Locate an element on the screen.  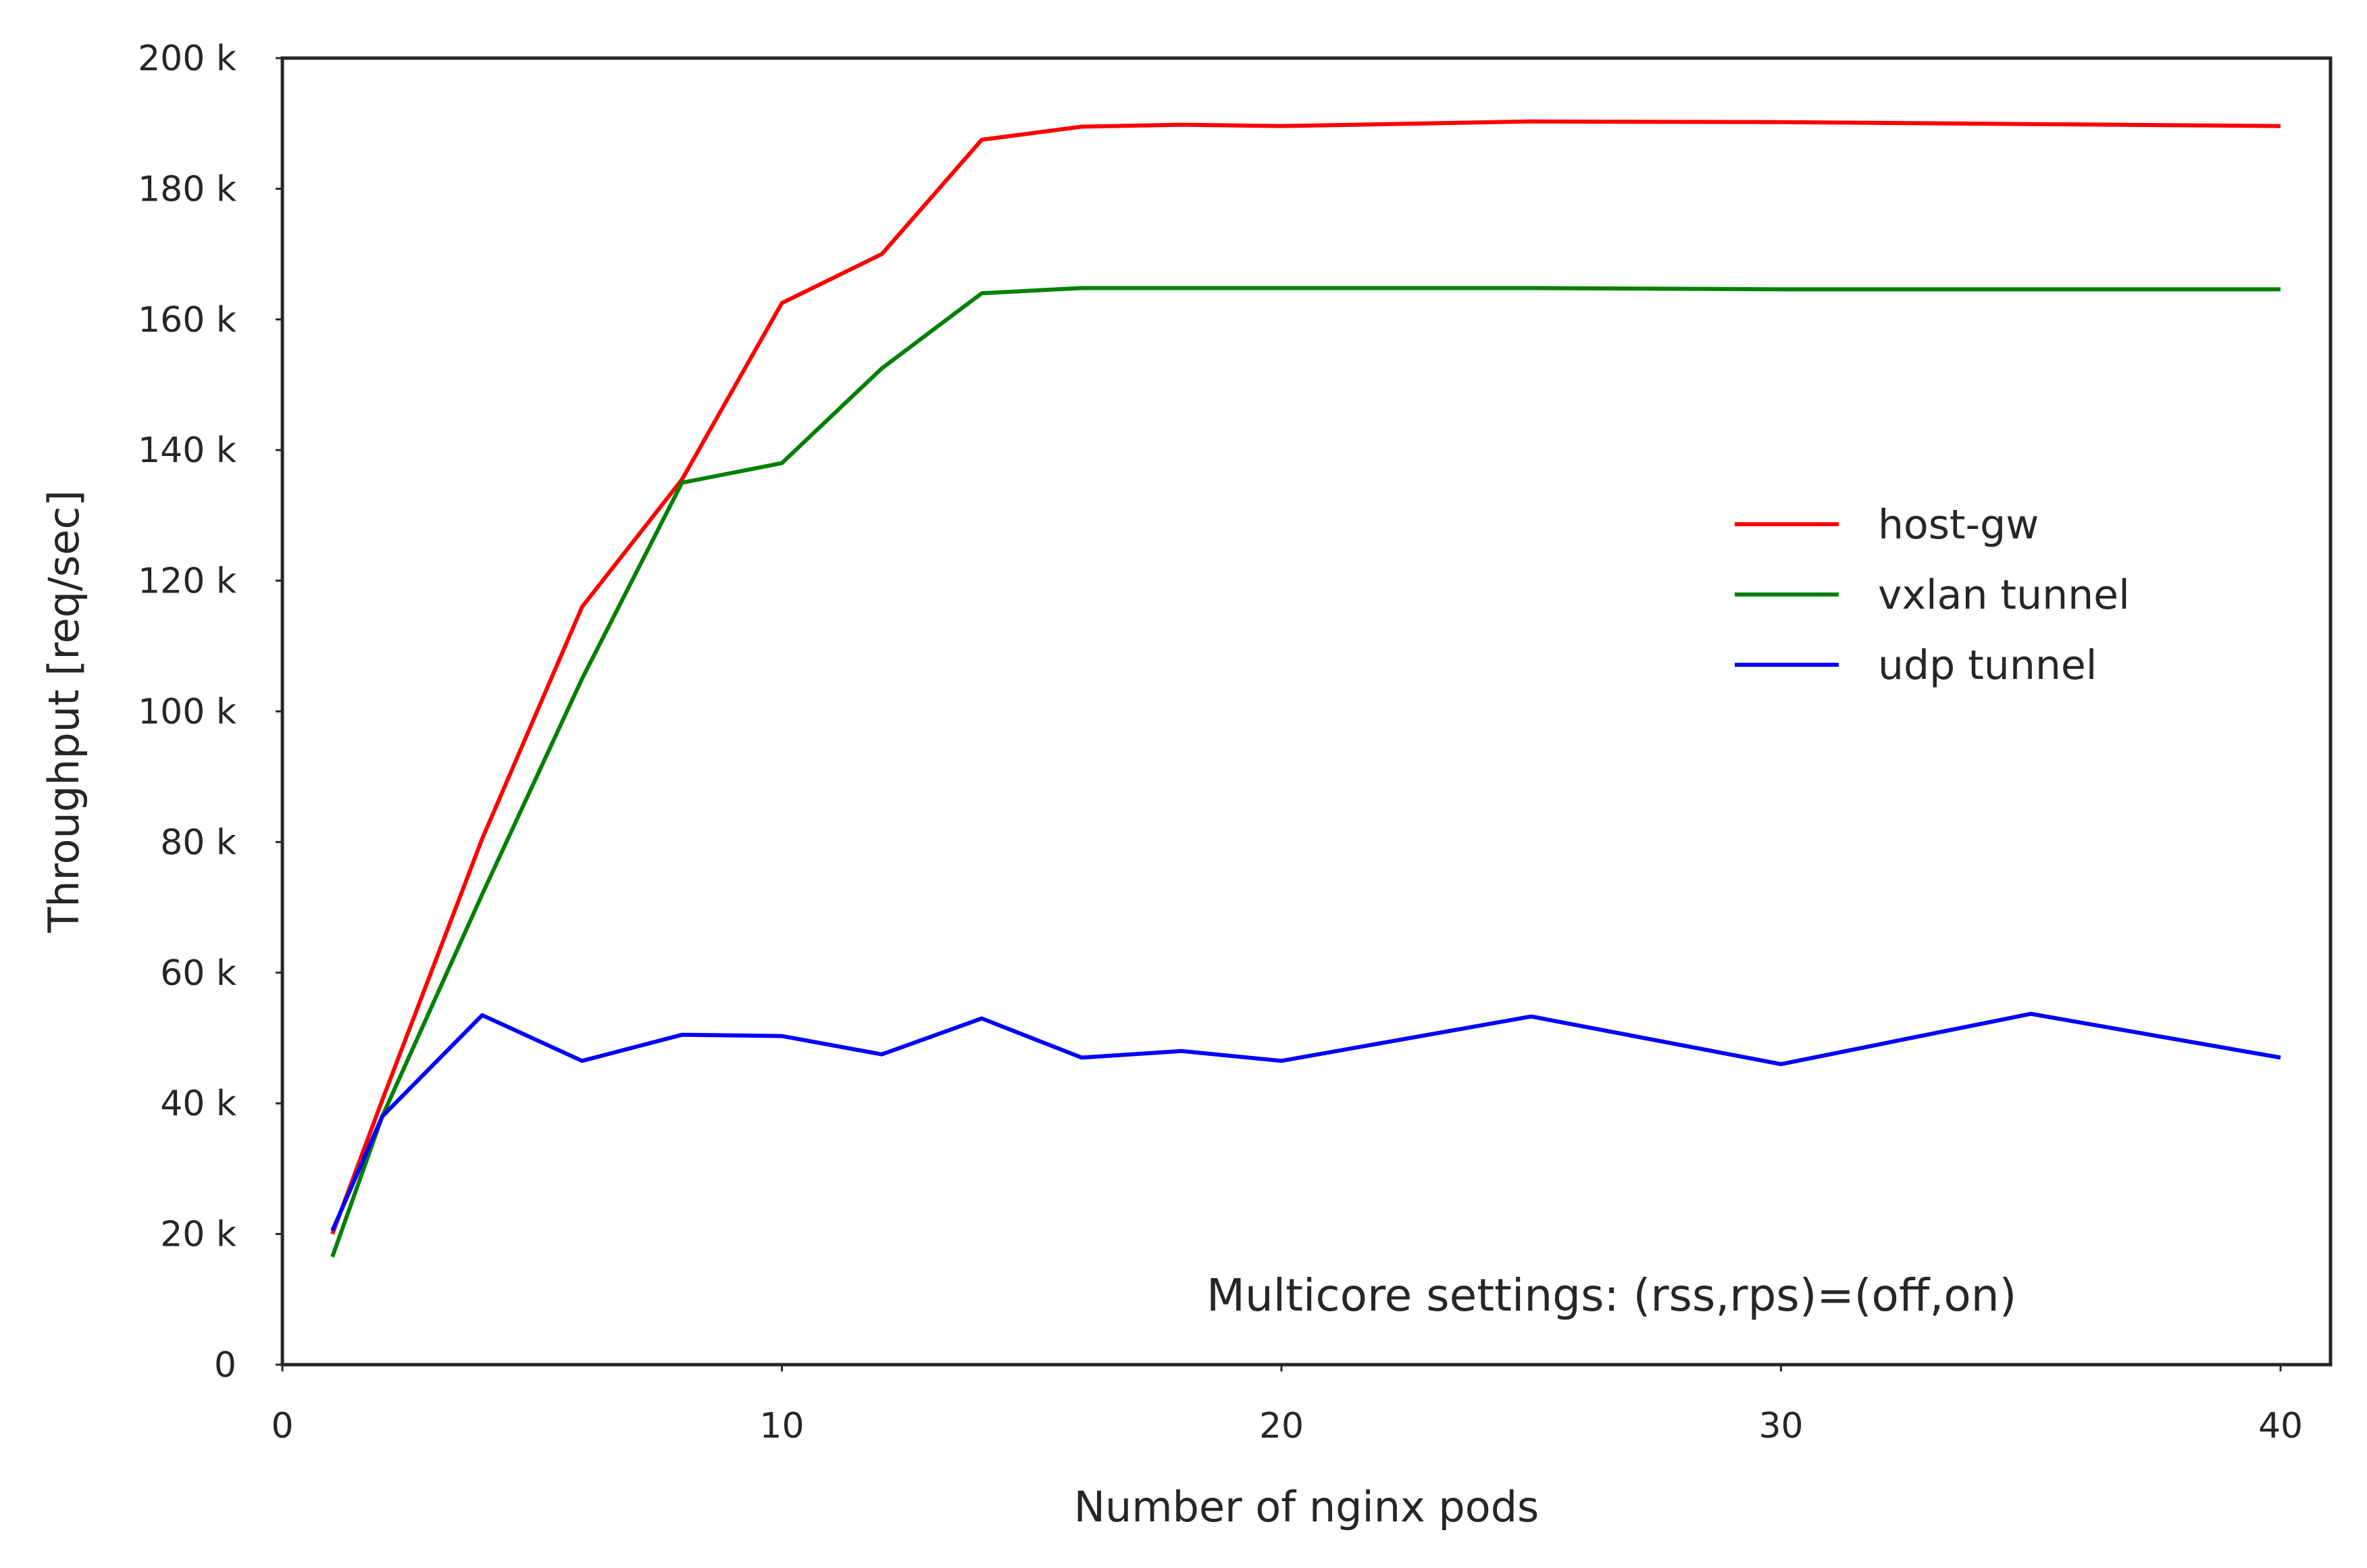
legend-label-host-gw: host-gw is located at coordinates (1958, 525).